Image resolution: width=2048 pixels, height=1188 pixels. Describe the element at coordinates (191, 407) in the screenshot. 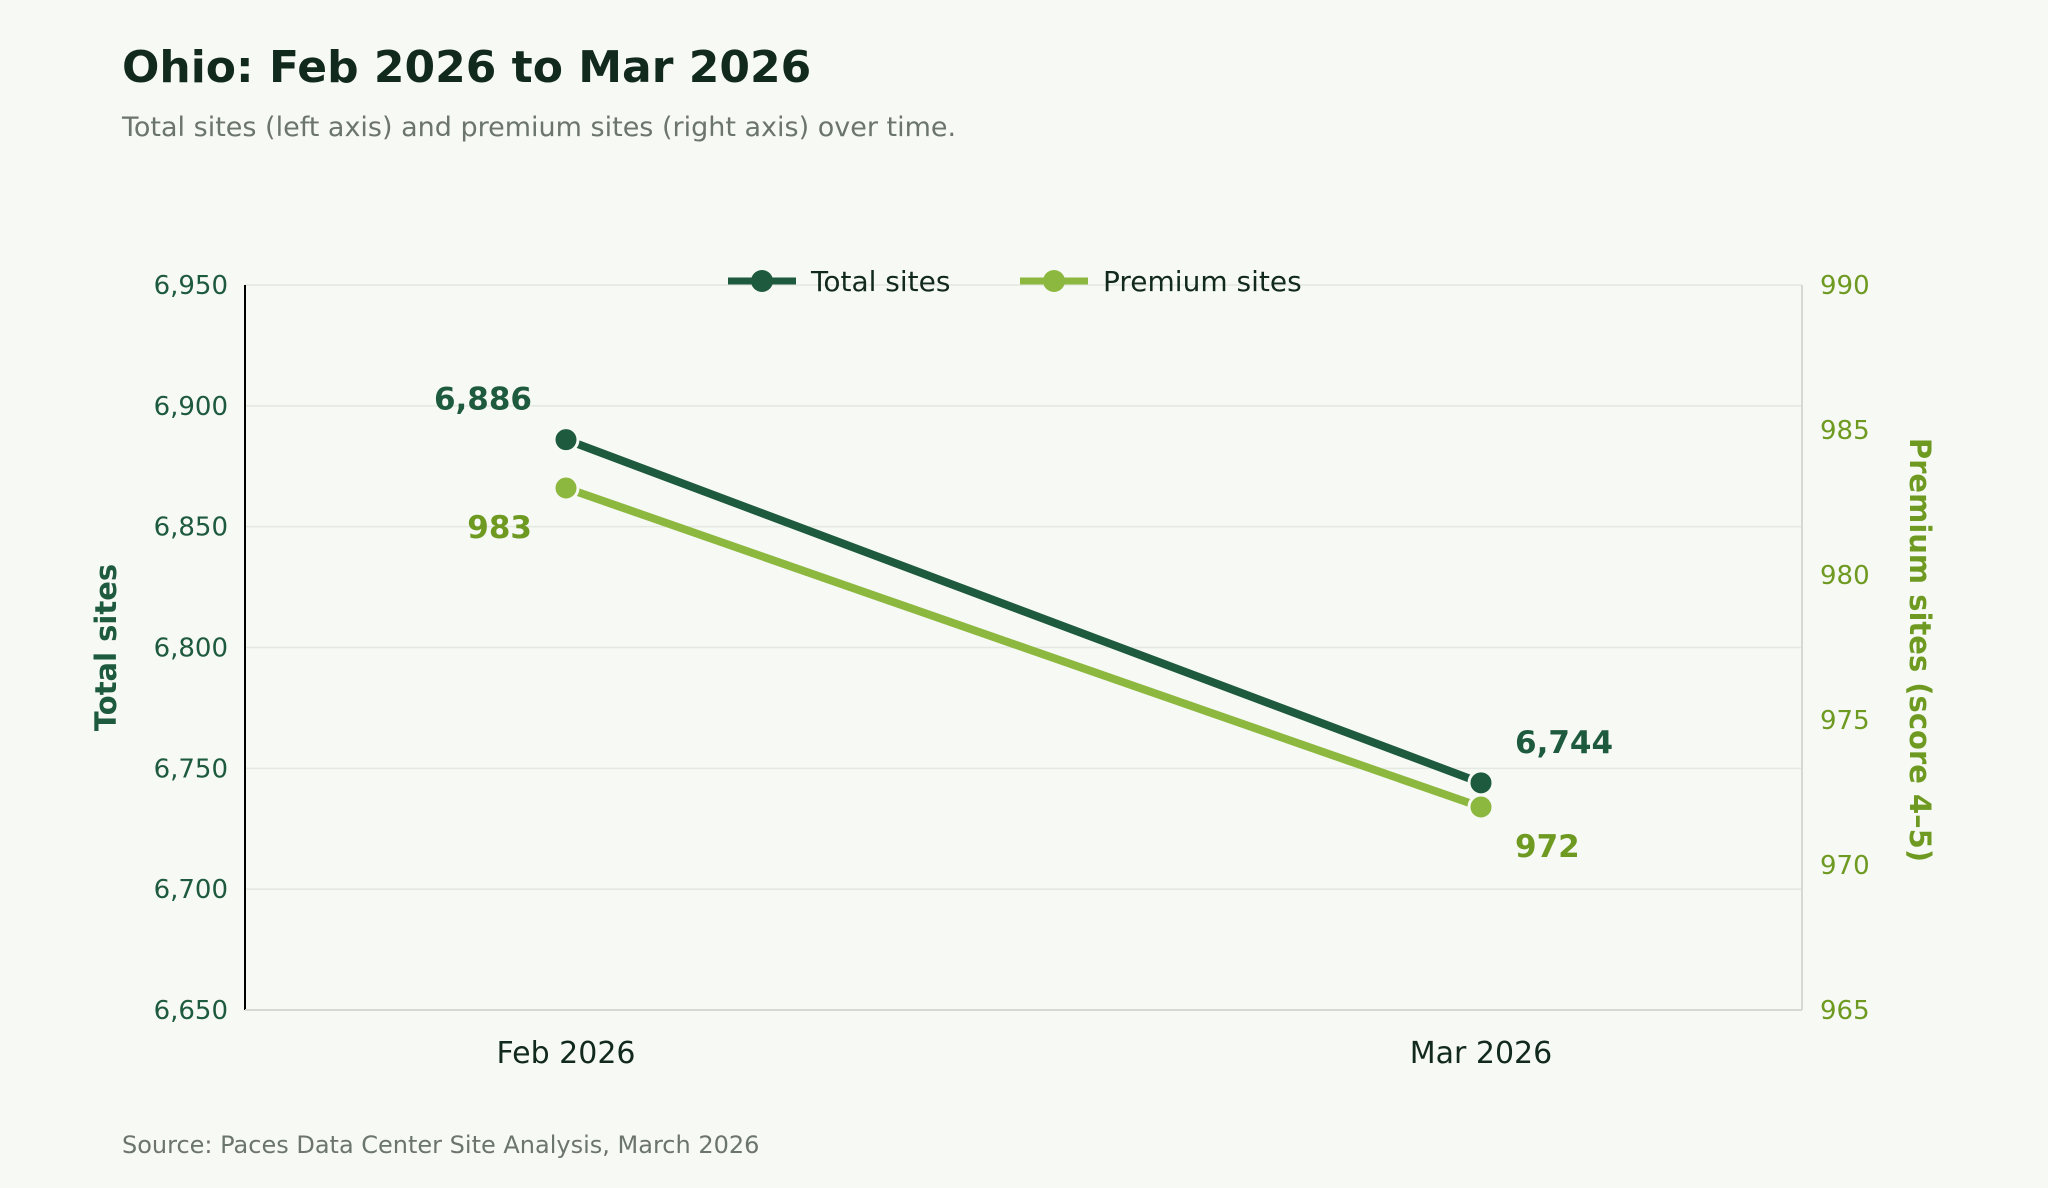

I see `left-tick-label: 6,900` at that location.